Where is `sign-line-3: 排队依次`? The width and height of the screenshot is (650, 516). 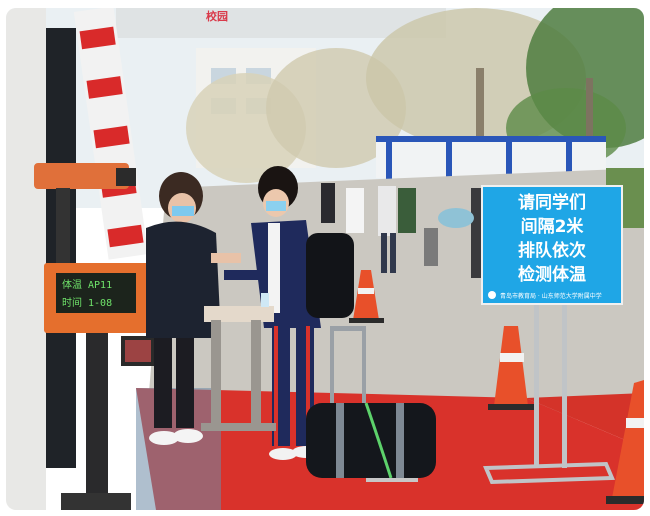 sign-line-3: 排队依次 is located at coordinates (552, 250).